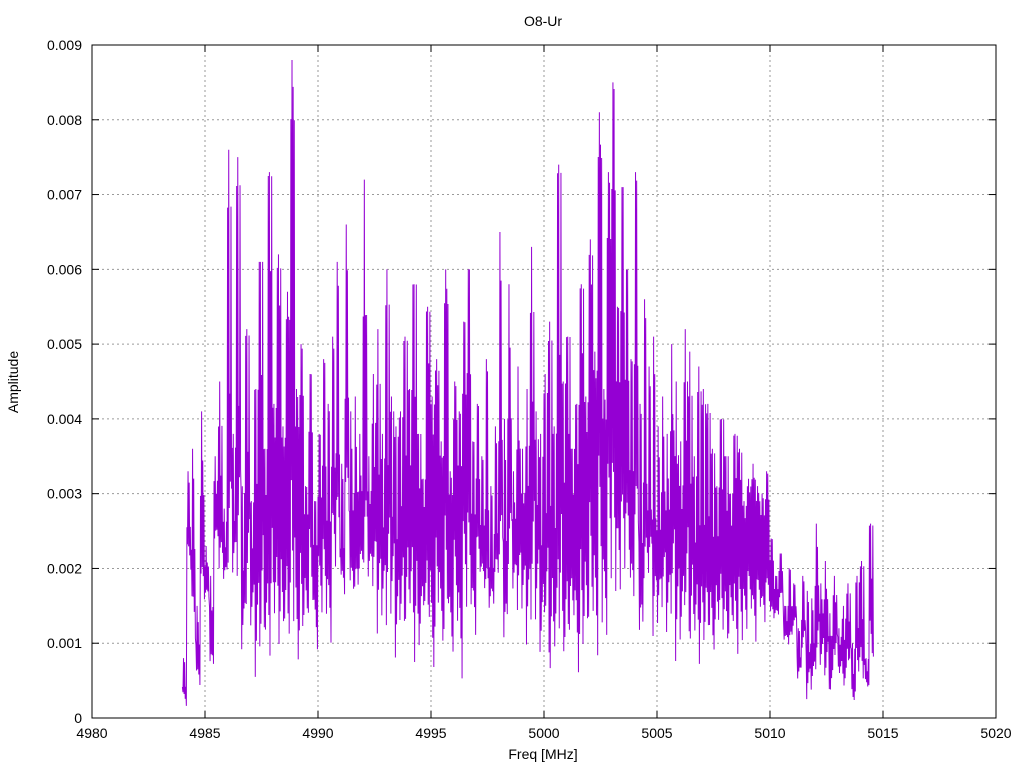  Describe the element at coordinates (64, 269) in the screenshot. I see `y-tick-label: 0.006` at that location.